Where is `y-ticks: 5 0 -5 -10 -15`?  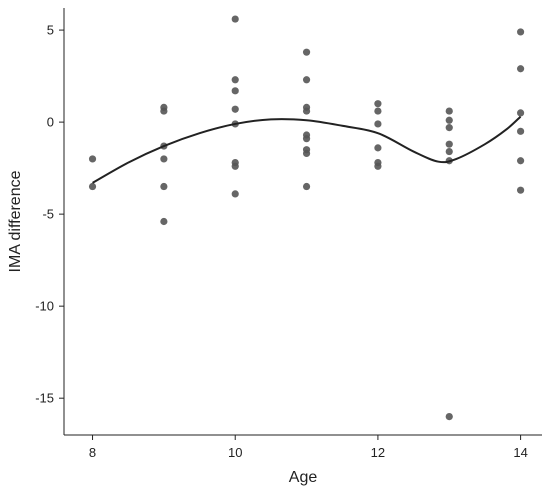 y-ticks: 5 0 -5 -10 -15 is located at coordinates (49, 214).